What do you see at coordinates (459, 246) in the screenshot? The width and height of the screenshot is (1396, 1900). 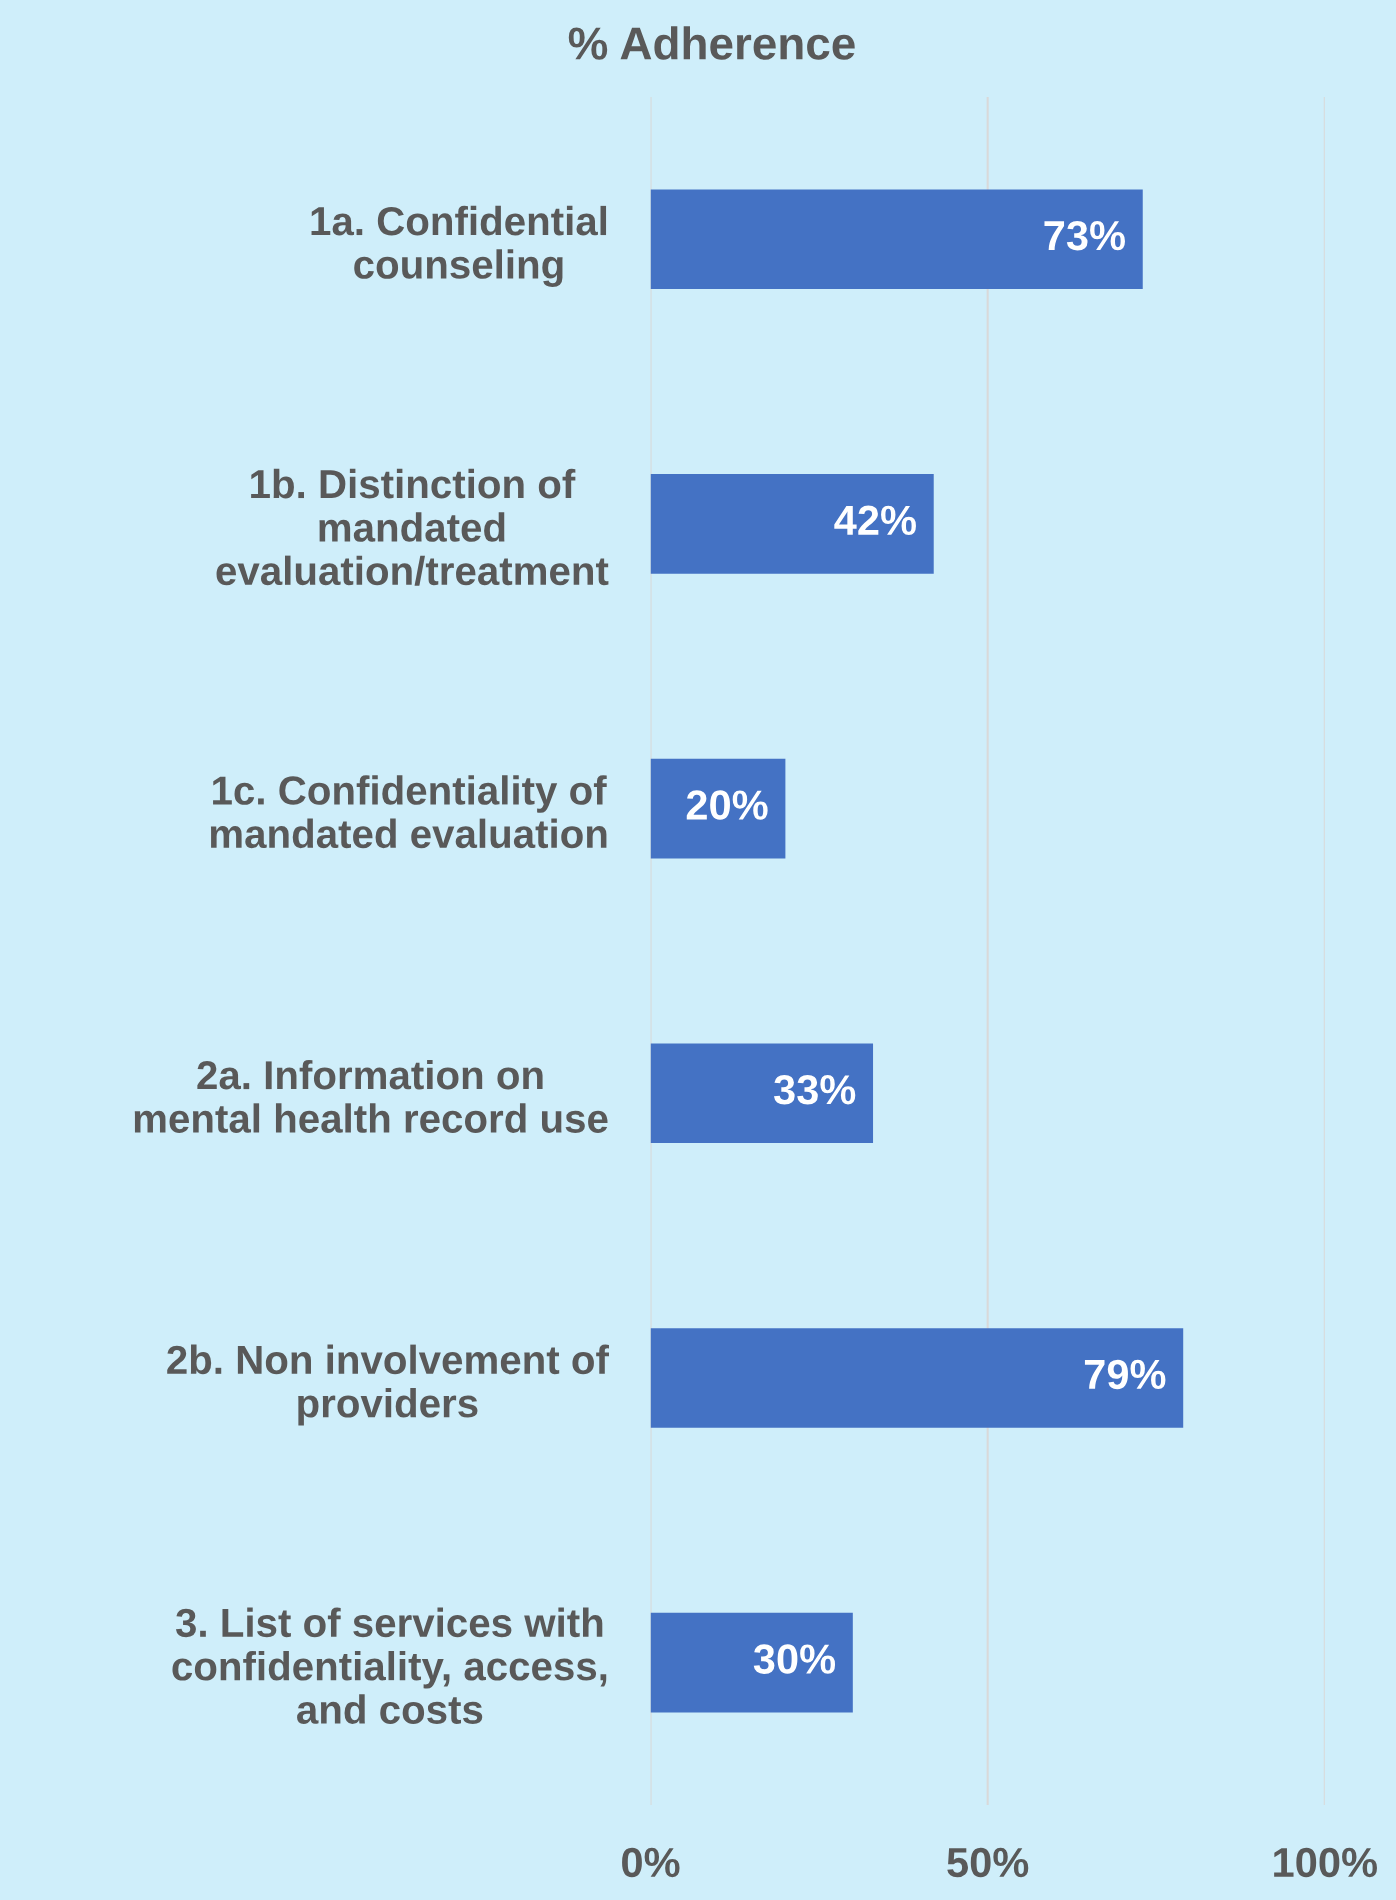 I see `y-tick-label: 1a. Confidential counseling` at bounding box center [459, 246].